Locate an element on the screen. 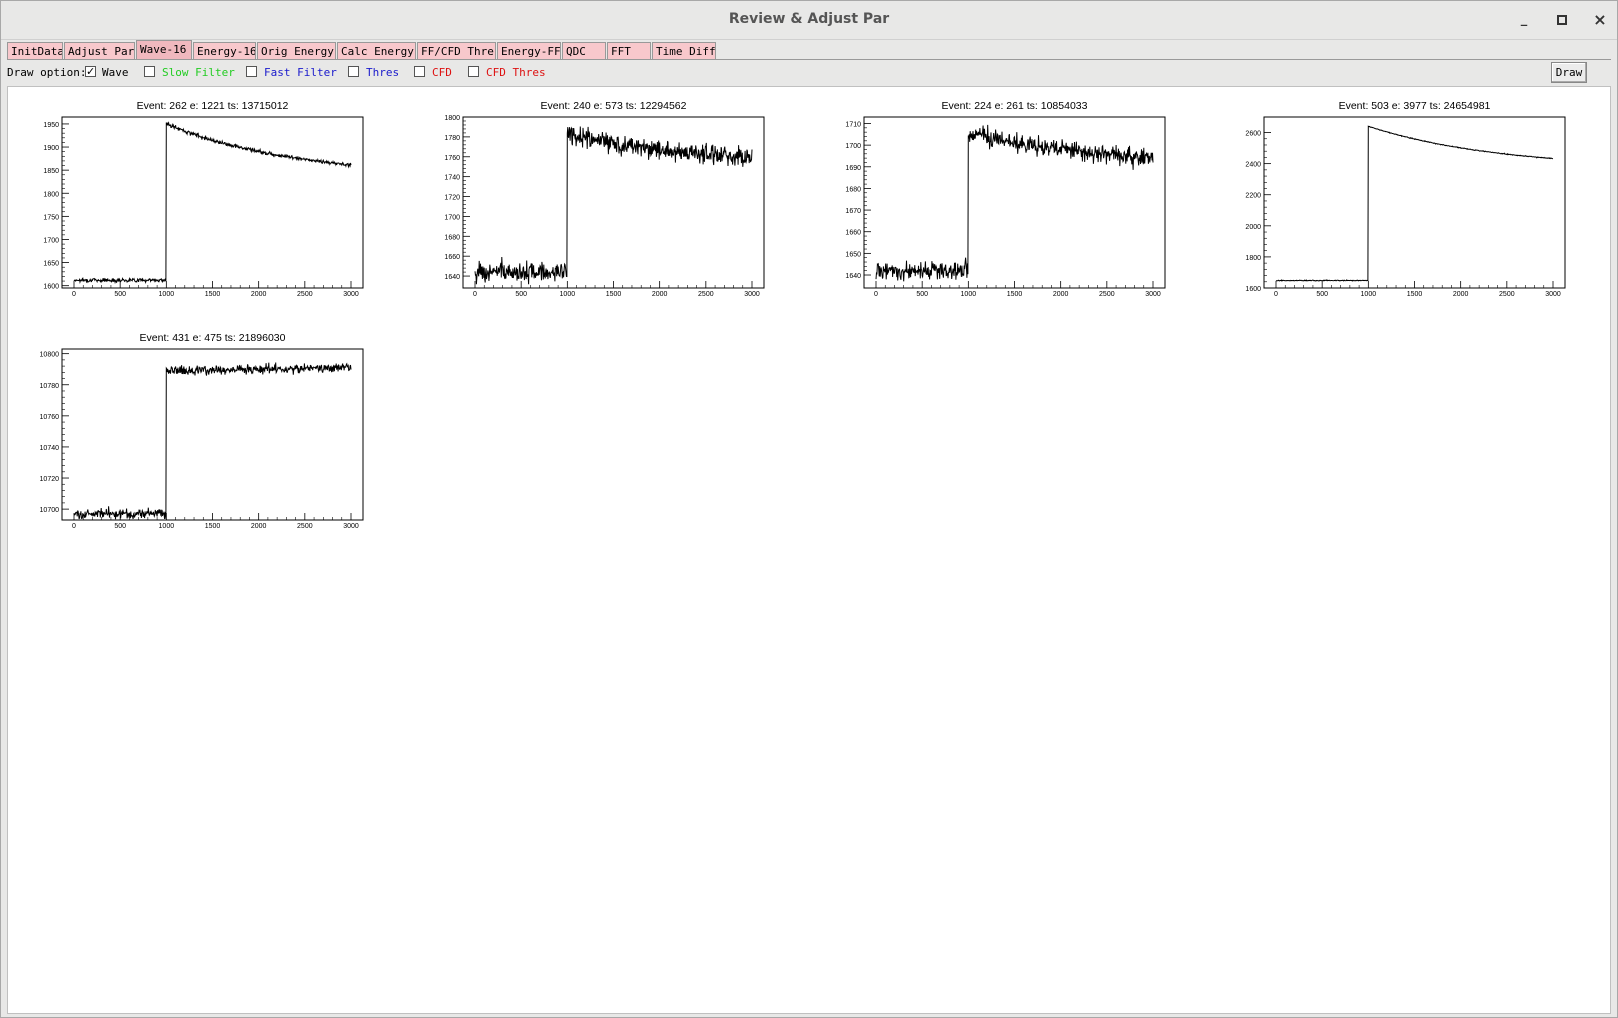 Image resolution: width=1618 pixels, height=1018 pixels. plot-title: Event: 431 e: 475 ts: 21896030 is located at coordinates (213, 338).